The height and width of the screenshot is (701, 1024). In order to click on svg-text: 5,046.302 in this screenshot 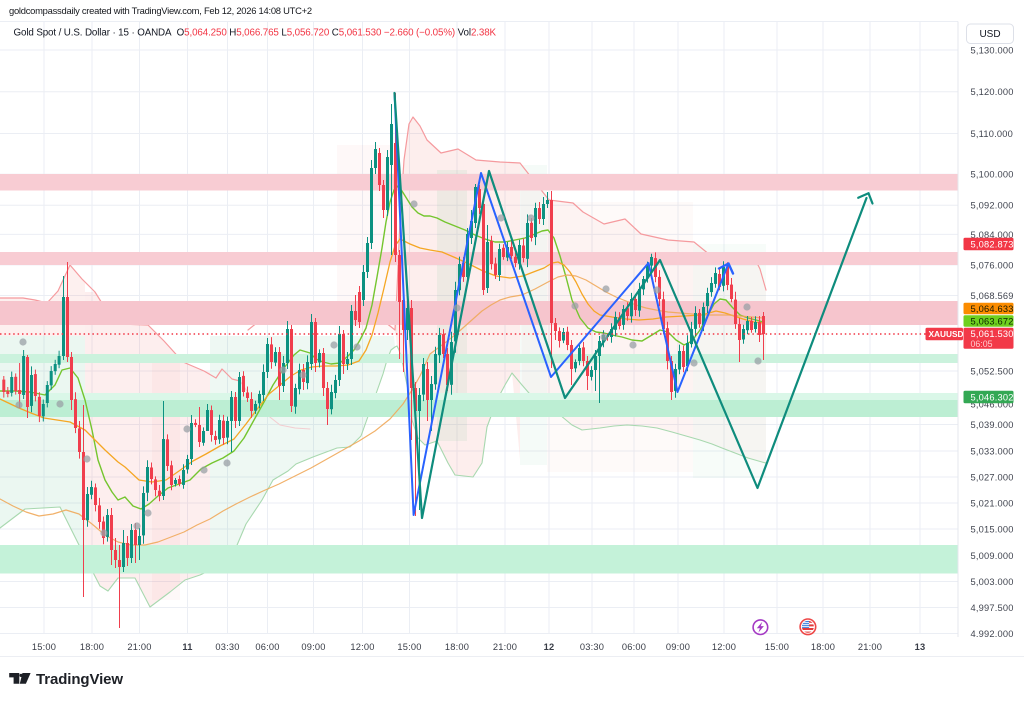, I will do `click(992, 397)`.